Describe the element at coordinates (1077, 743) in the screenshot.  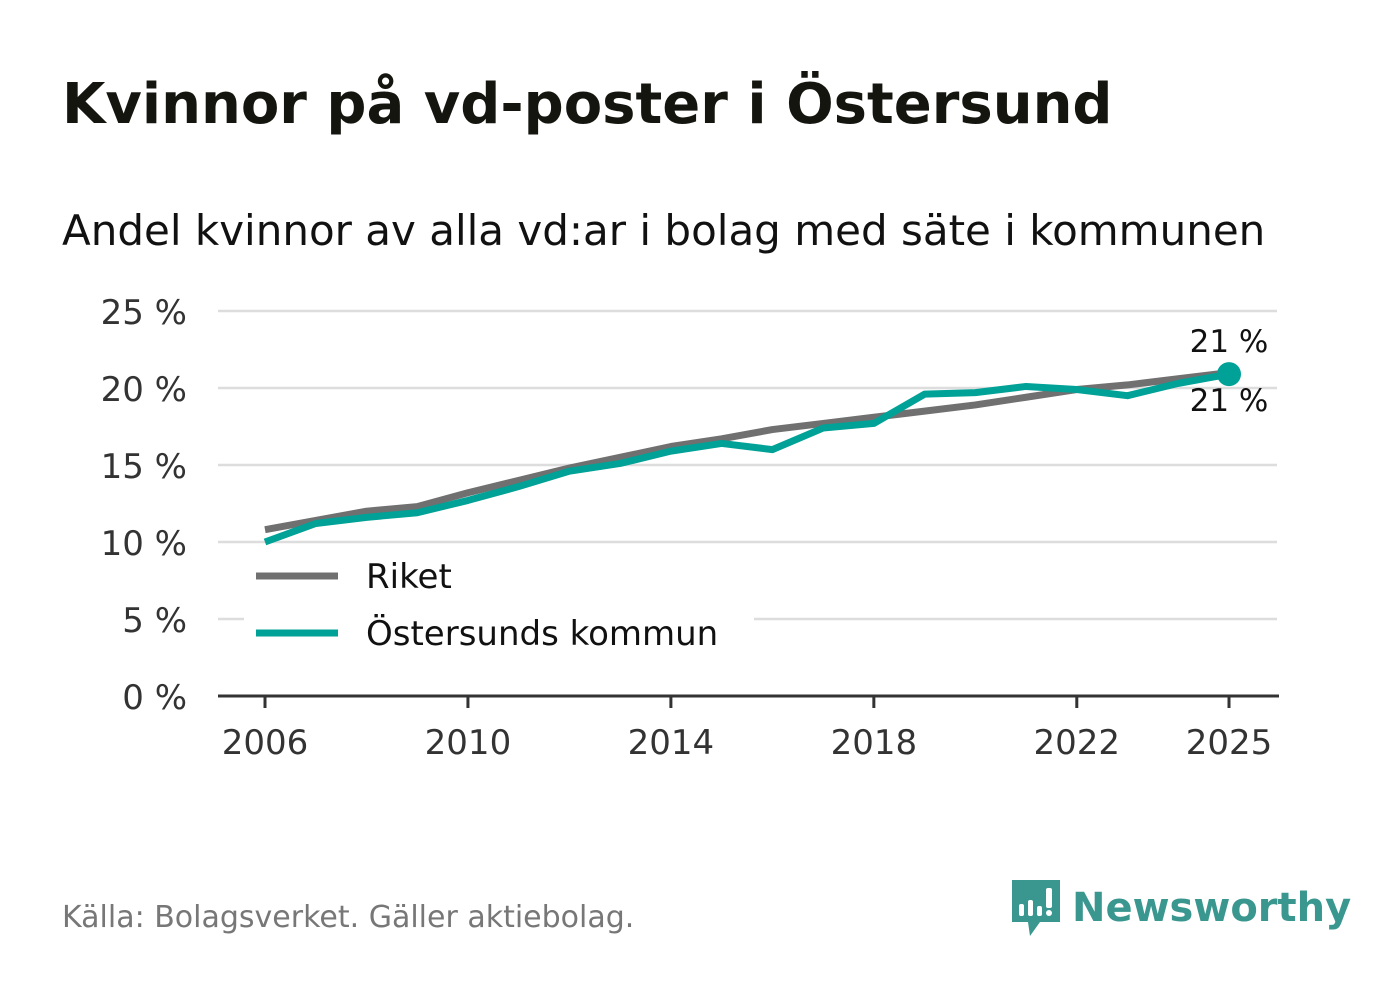
I see `x-tick-label: 2022` at that location.